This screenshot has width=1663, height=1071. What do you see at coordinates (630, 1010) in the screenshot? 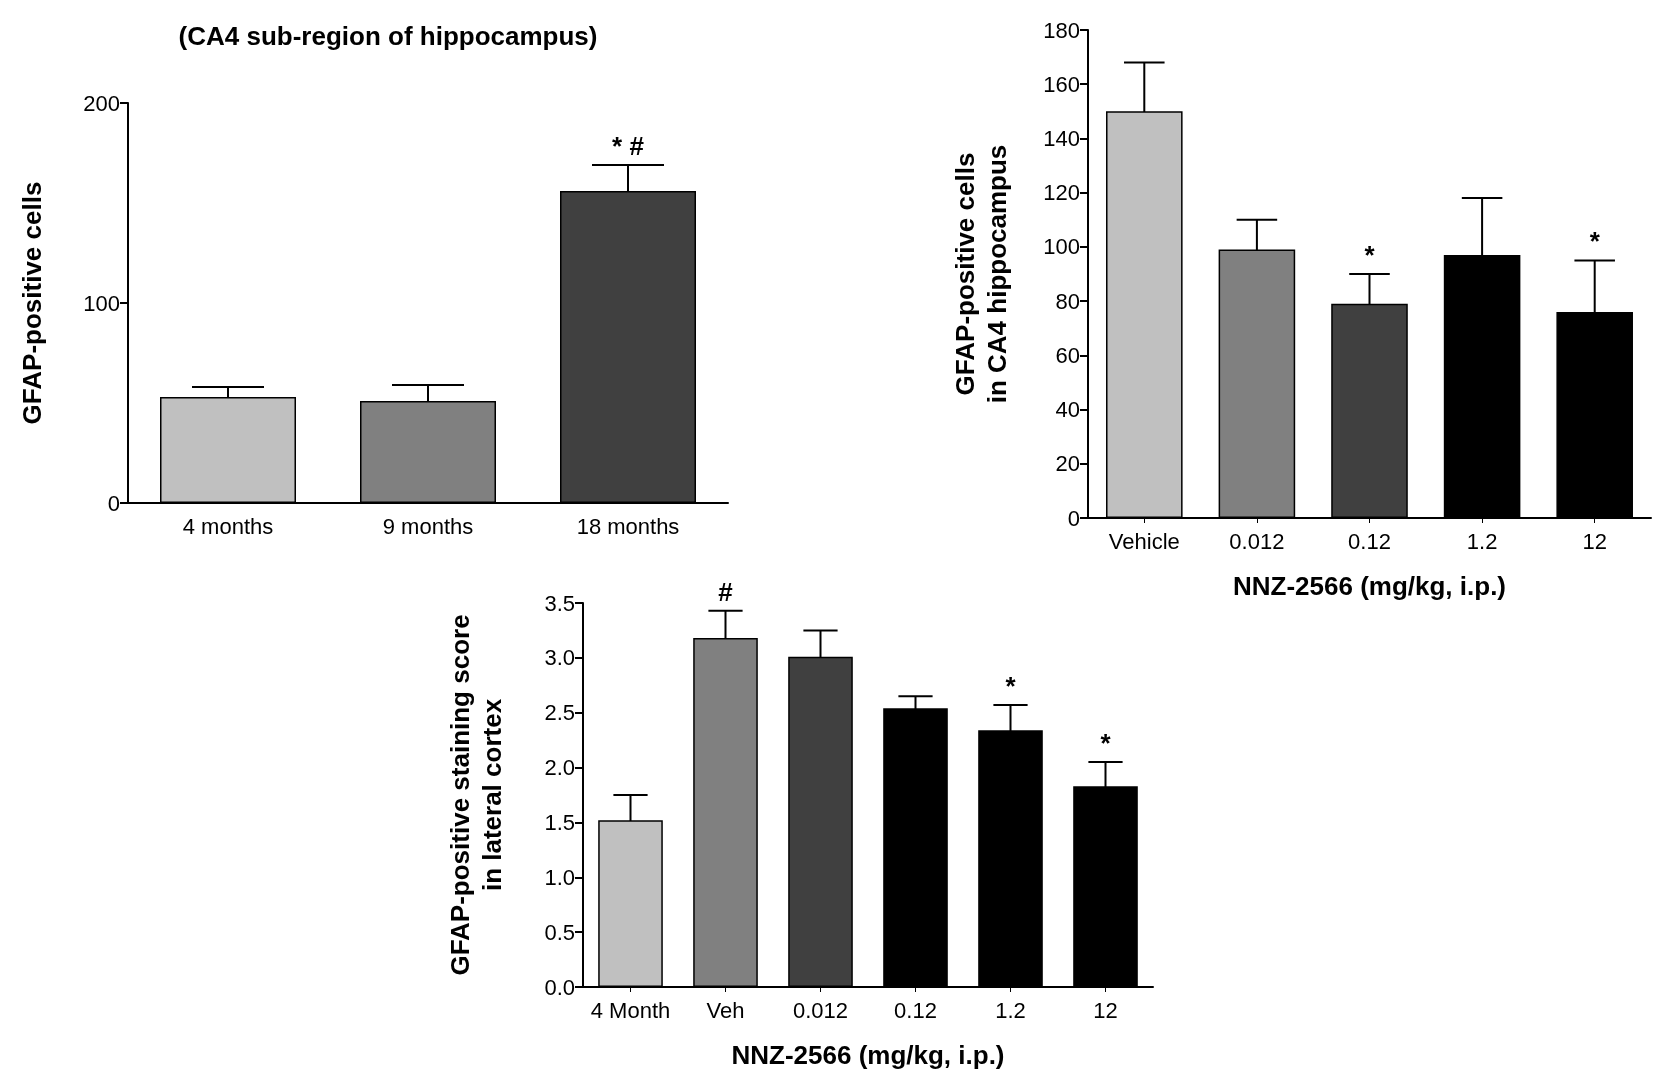
I see `x-tick-label: 4 Month` at bounding box center [630, 1010].